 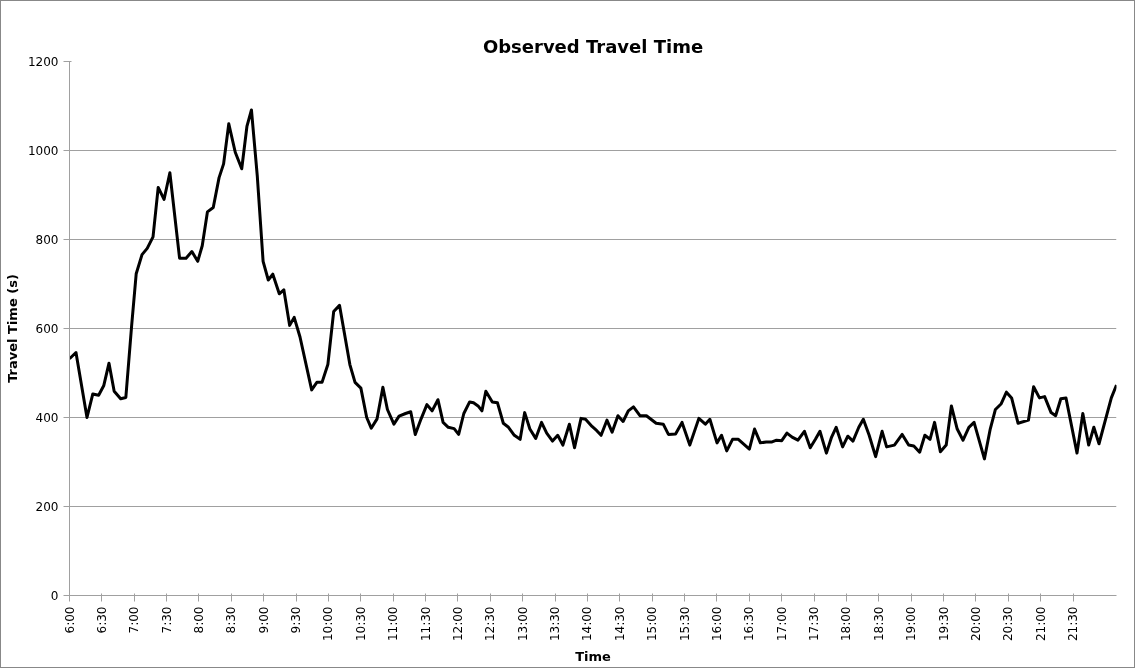 What do you see at coordinates (846, 624) in the screenshot?
I see `x-tick-label: 18:00` at bounding box center [846, 624].